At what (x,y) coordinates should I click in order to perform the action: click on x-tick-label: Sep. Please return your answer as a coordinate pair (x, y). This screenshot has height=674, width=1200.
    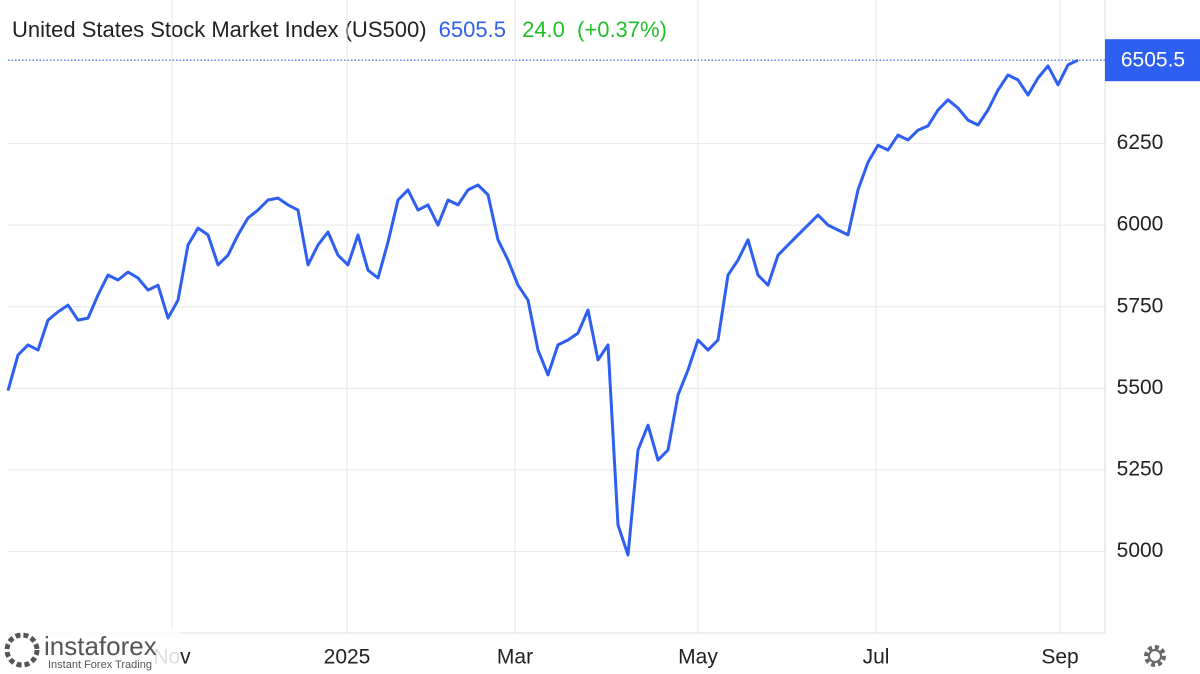
    Looking at the image, I should click on (1059, 657).